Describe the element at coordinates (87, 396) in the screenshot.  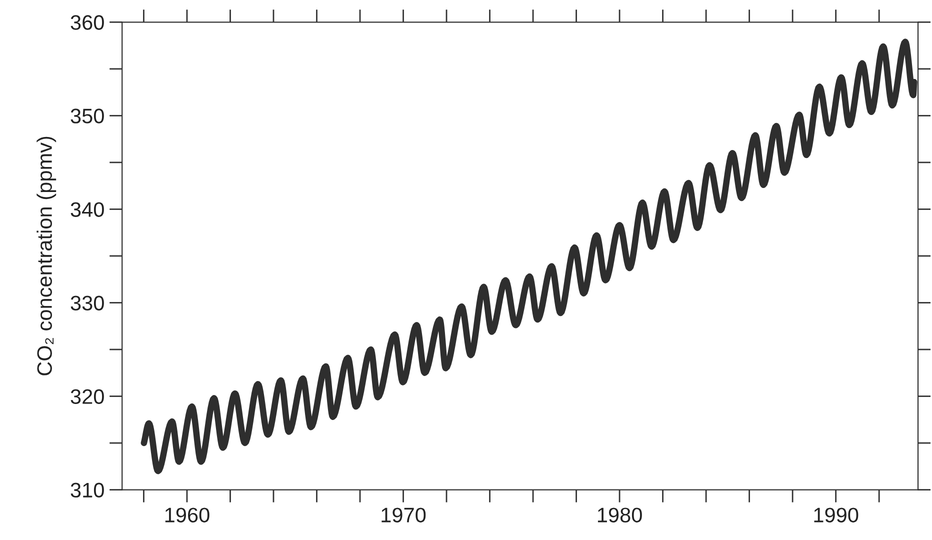
I see `y-tick-label: 320` at that location.